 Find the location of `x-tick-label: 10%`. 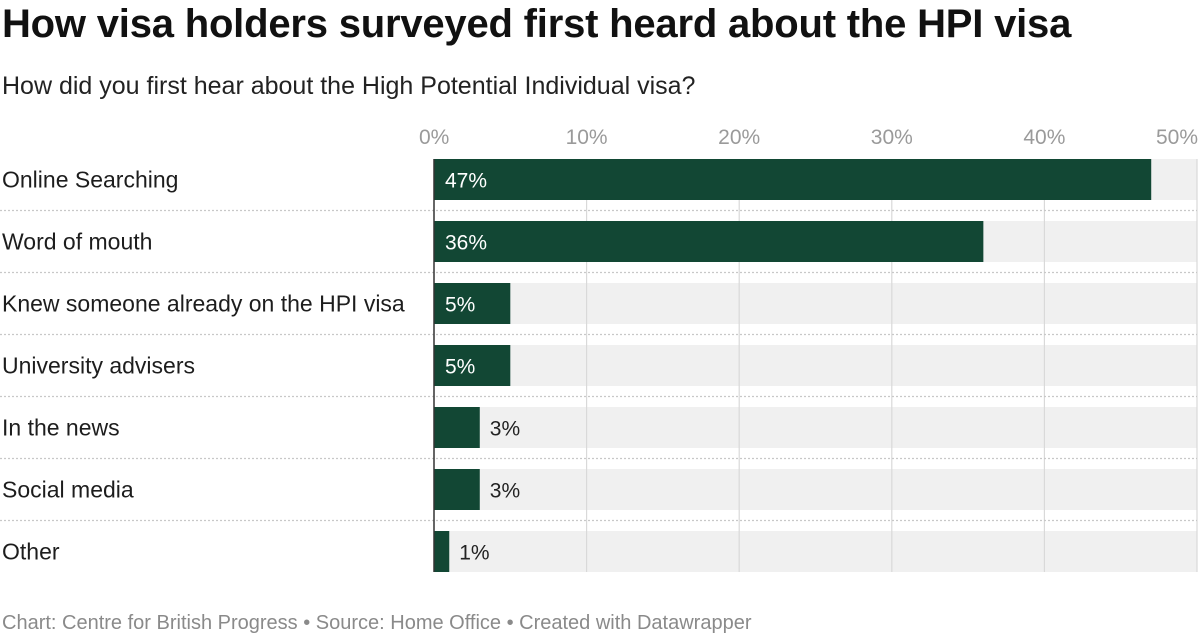

x-tick-label: 10% is located at coordinates (587, 137).